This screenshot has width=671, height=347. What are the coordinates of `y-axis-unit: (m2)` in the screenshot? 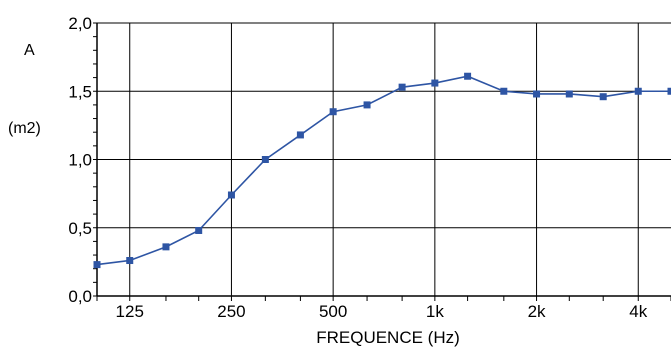 It's located at (24, 128).